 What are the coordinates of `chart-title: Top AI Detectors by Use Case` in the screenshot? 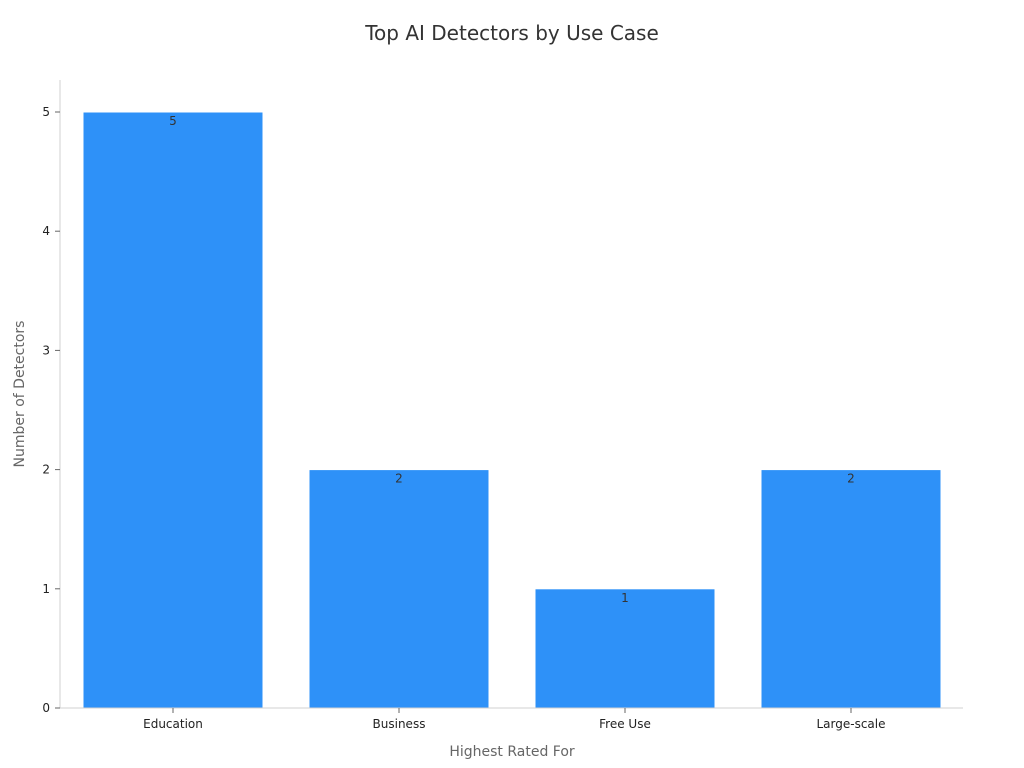 It's located at (511, 33).